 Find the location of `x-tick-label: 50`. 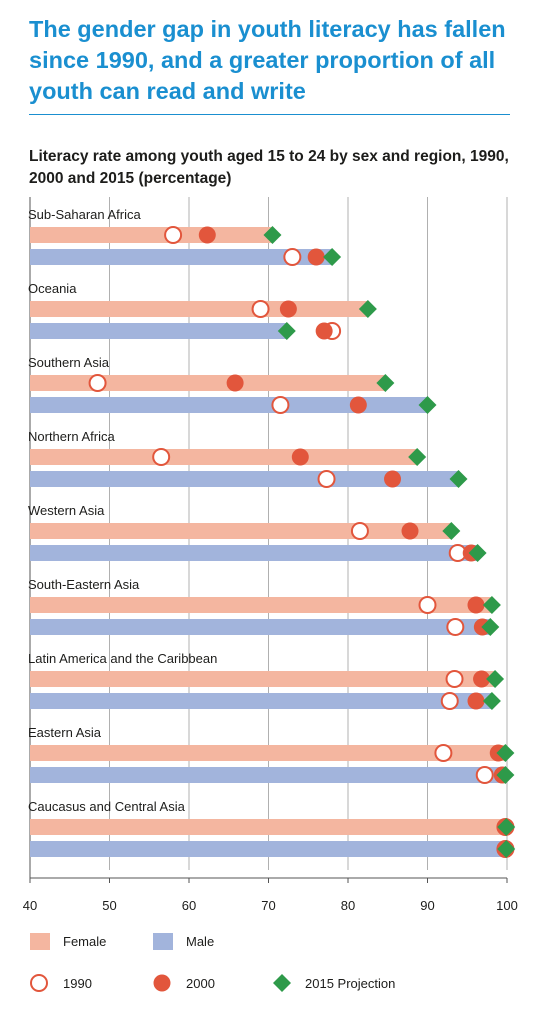

x-tick-label: 50 is located at coordinates (109, 905).